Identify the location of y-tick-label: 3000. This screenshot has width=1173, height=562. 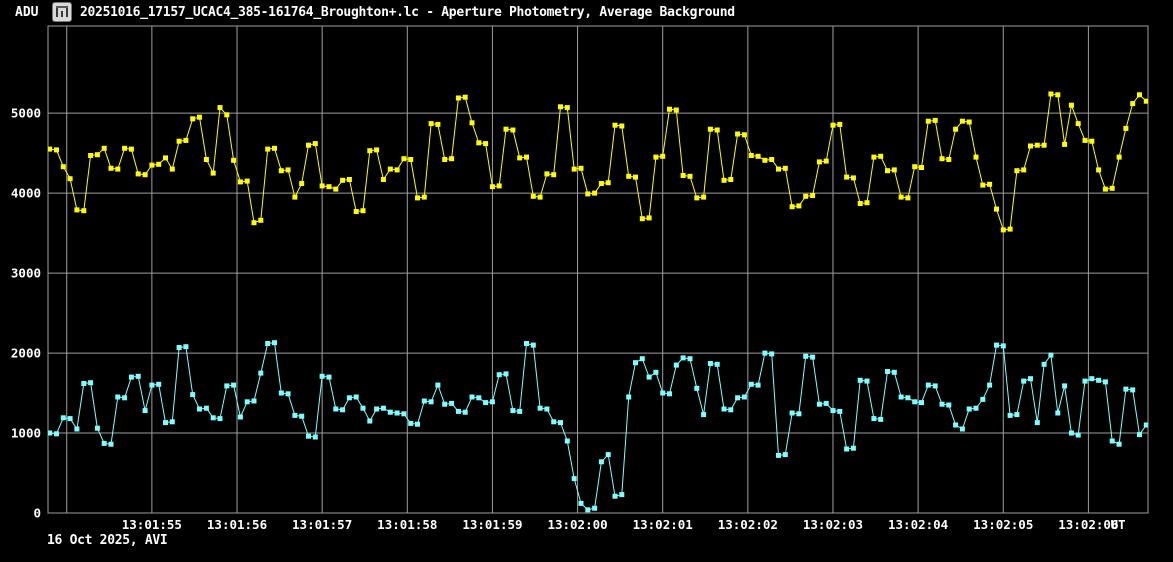
(26, 273).